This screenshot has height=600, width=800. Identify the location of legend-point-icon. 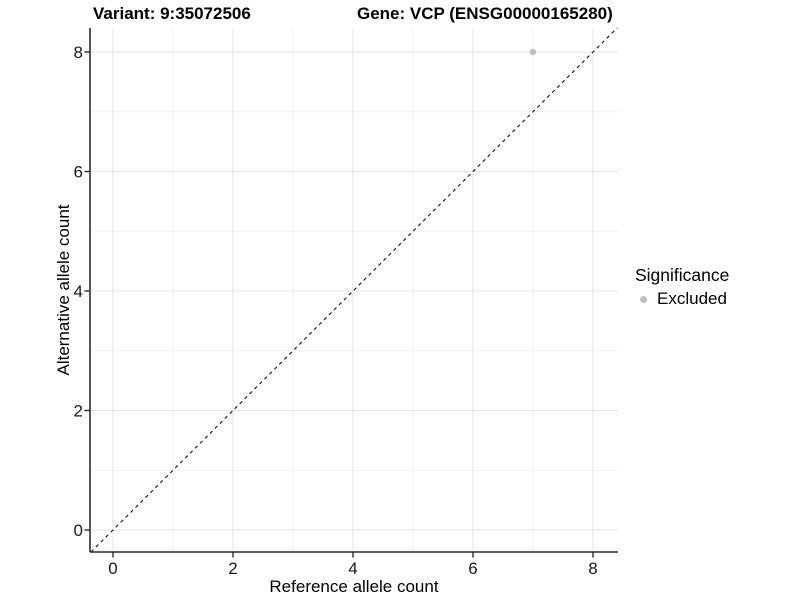
(643, 299).